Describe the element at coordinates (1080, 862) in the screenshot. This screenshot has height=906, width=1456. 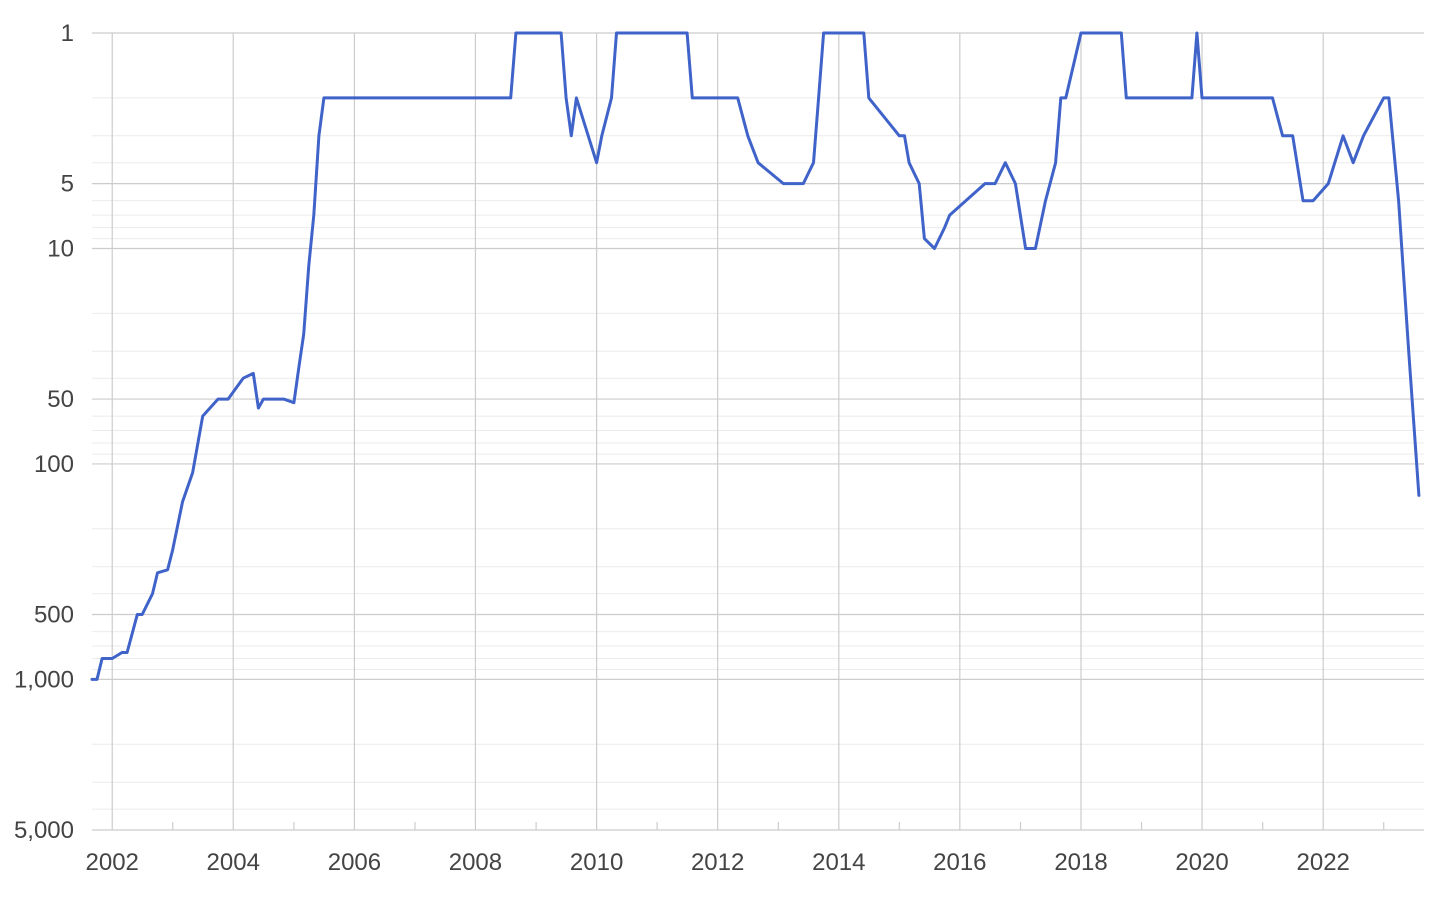
I see `x-tick-label: 2018` at that location.